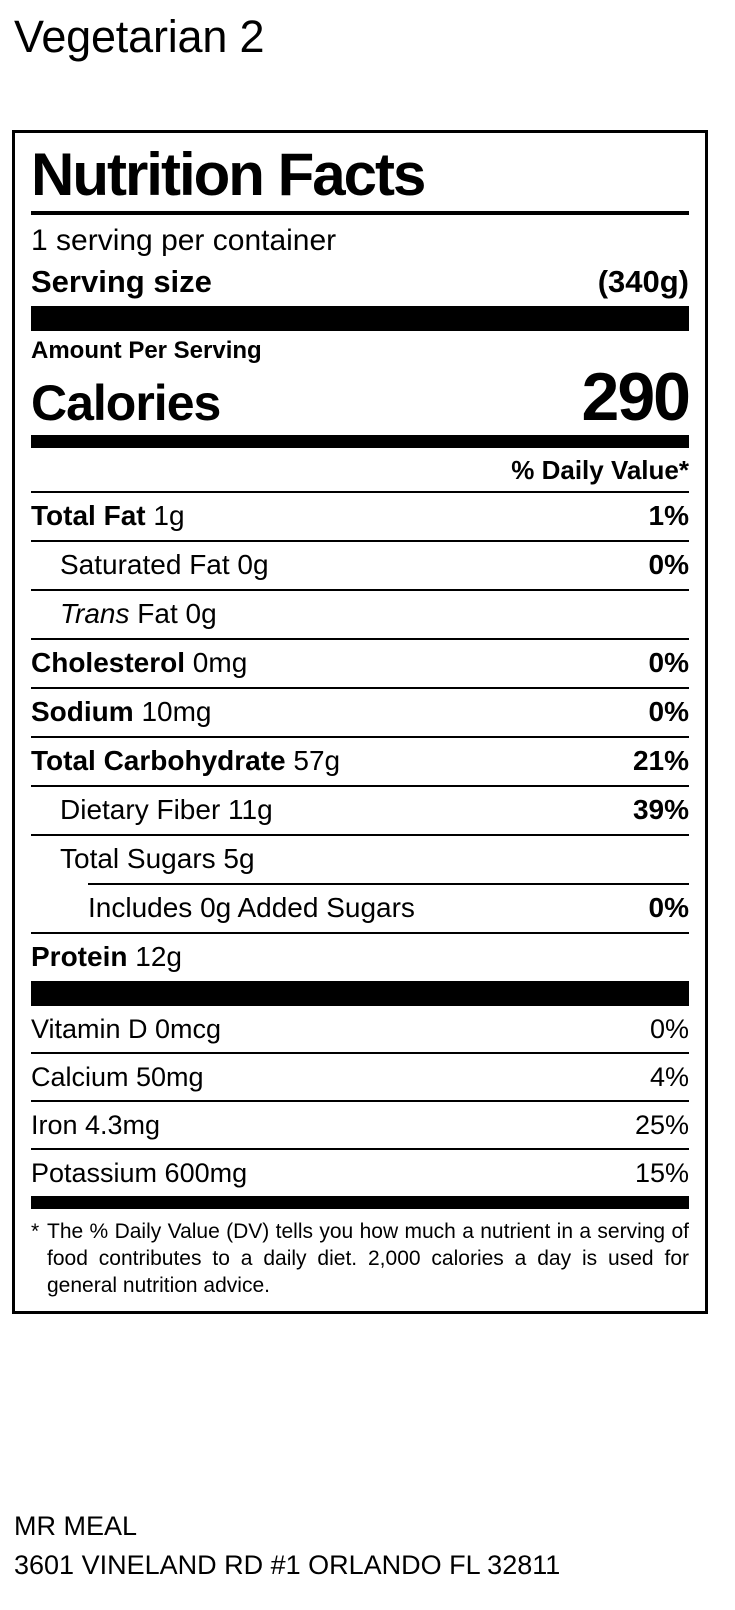  Describe the element at coordinates (228, 174) in the screenshot. I see `nutrition-facts-heading: Nutrition Facts` at that location.